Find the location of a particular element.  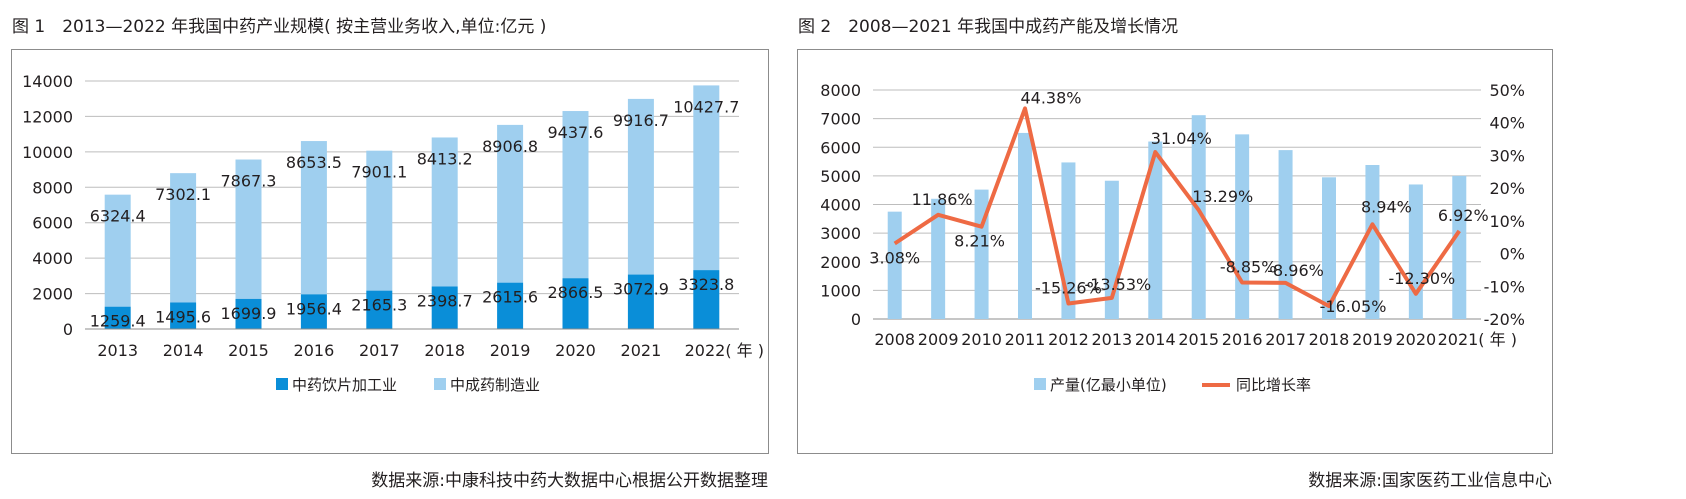

data-label: 1495.6 is located at coordinates (183, 317).